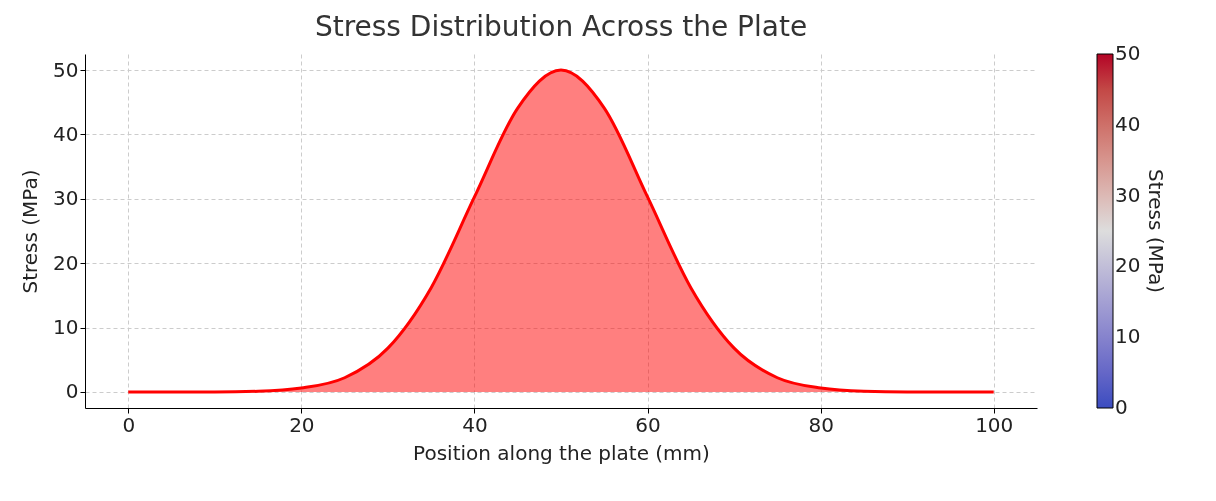 This screenshot has width=1216, height=501. I want to click on x-tick-label: 60, so click(648, 424).